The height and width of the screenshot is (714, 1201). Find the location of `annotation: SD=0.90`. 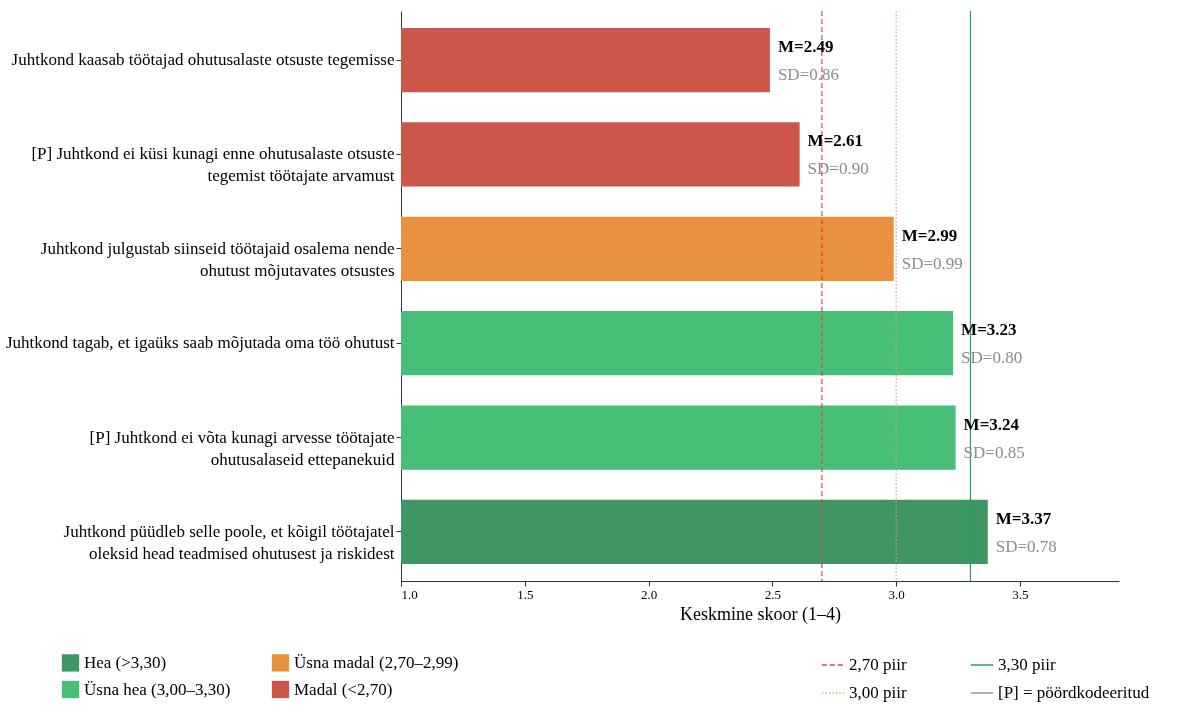

annotation: SD=0.90 is located at coordinates (838, 169).